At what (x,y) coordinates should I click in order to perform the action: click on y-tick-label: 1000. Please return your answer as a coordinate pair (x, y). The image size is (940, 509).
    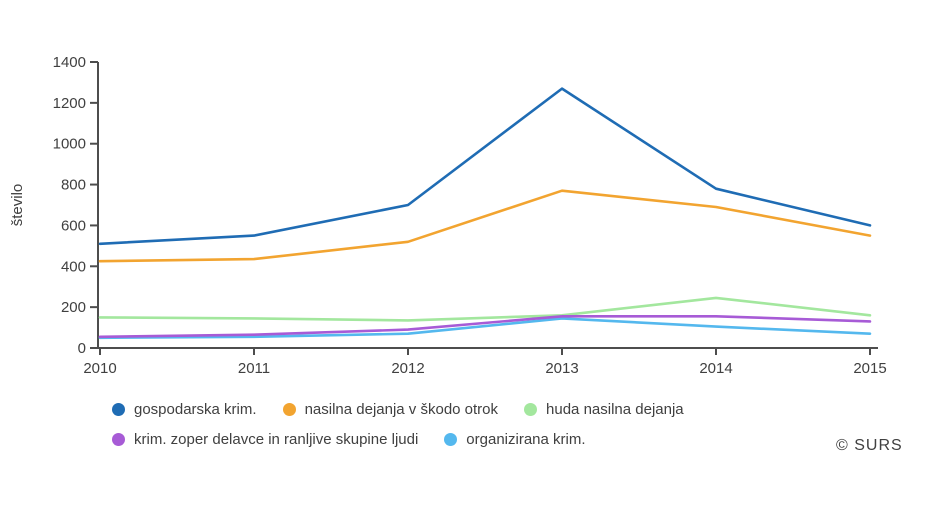
    Looking at the image, I should click on (69, 144).